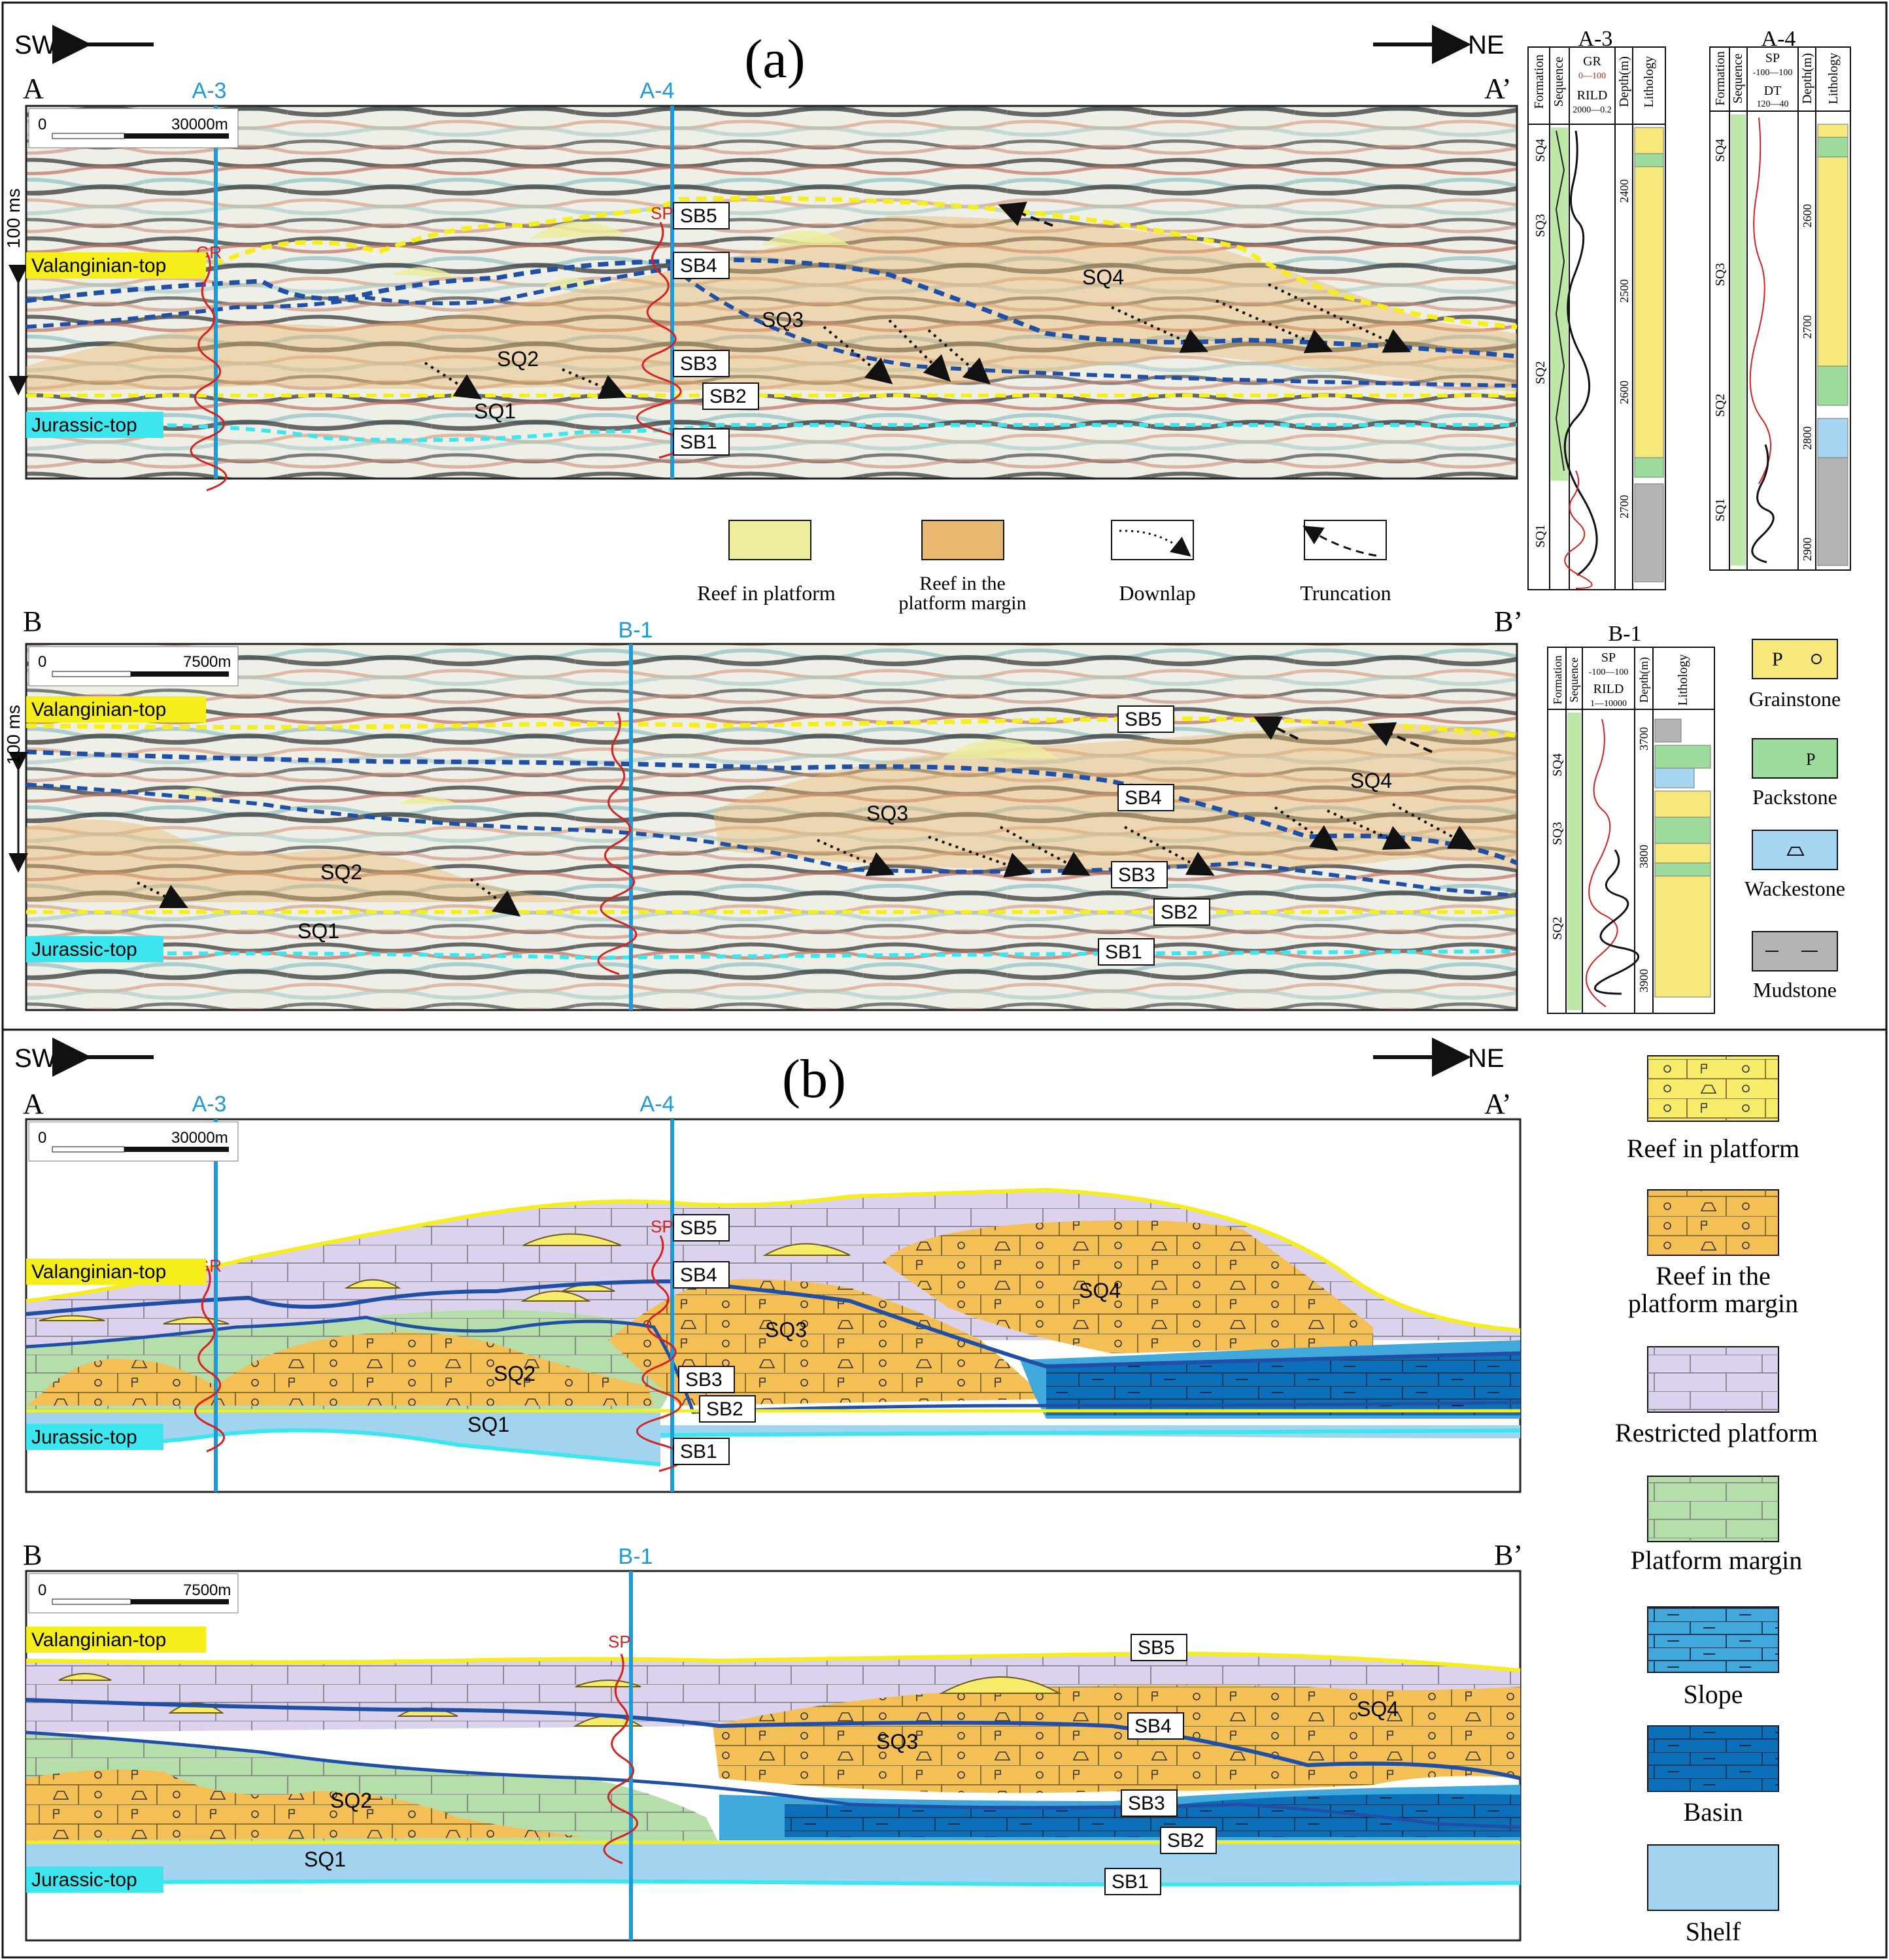  I want to click on valanginian-tag-bg, so click(116, 265).